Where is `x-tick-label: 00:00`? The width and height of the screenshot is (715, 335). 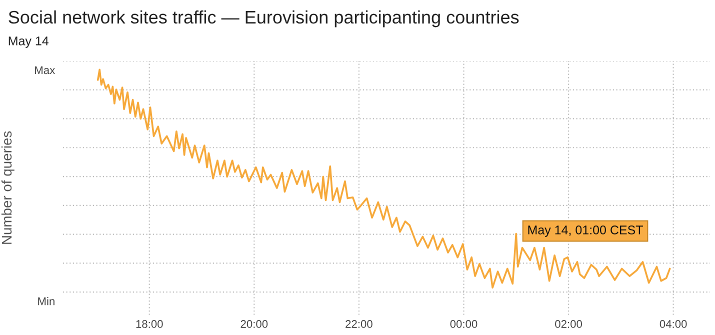
x-tick-label: 00:00 is located at coordinates (464, 324).